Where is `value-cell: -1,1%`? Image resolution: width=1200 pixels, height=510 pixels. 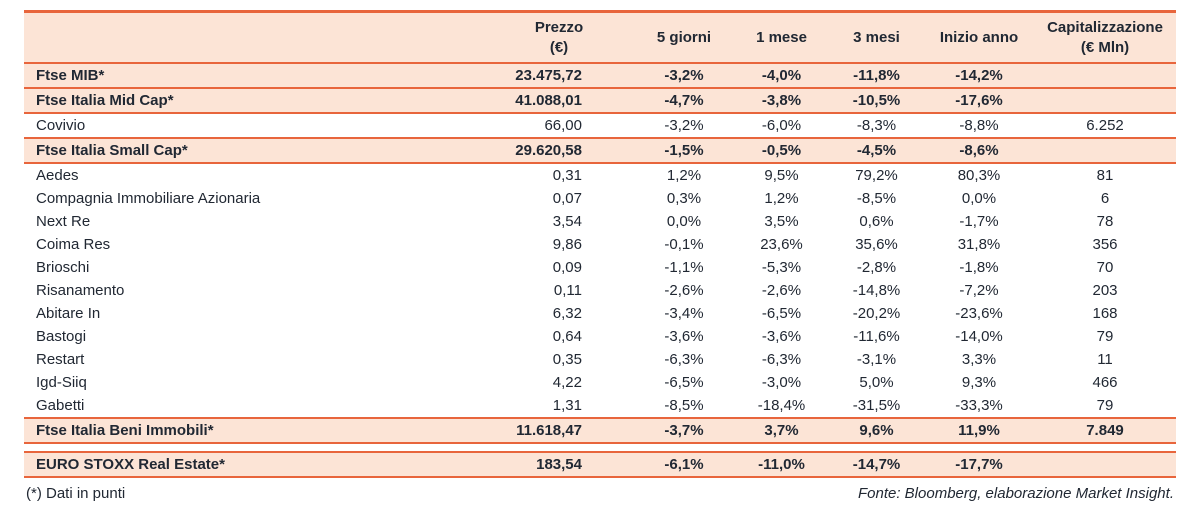 value-cell: -1,1% is located at coordinates (684, 267).